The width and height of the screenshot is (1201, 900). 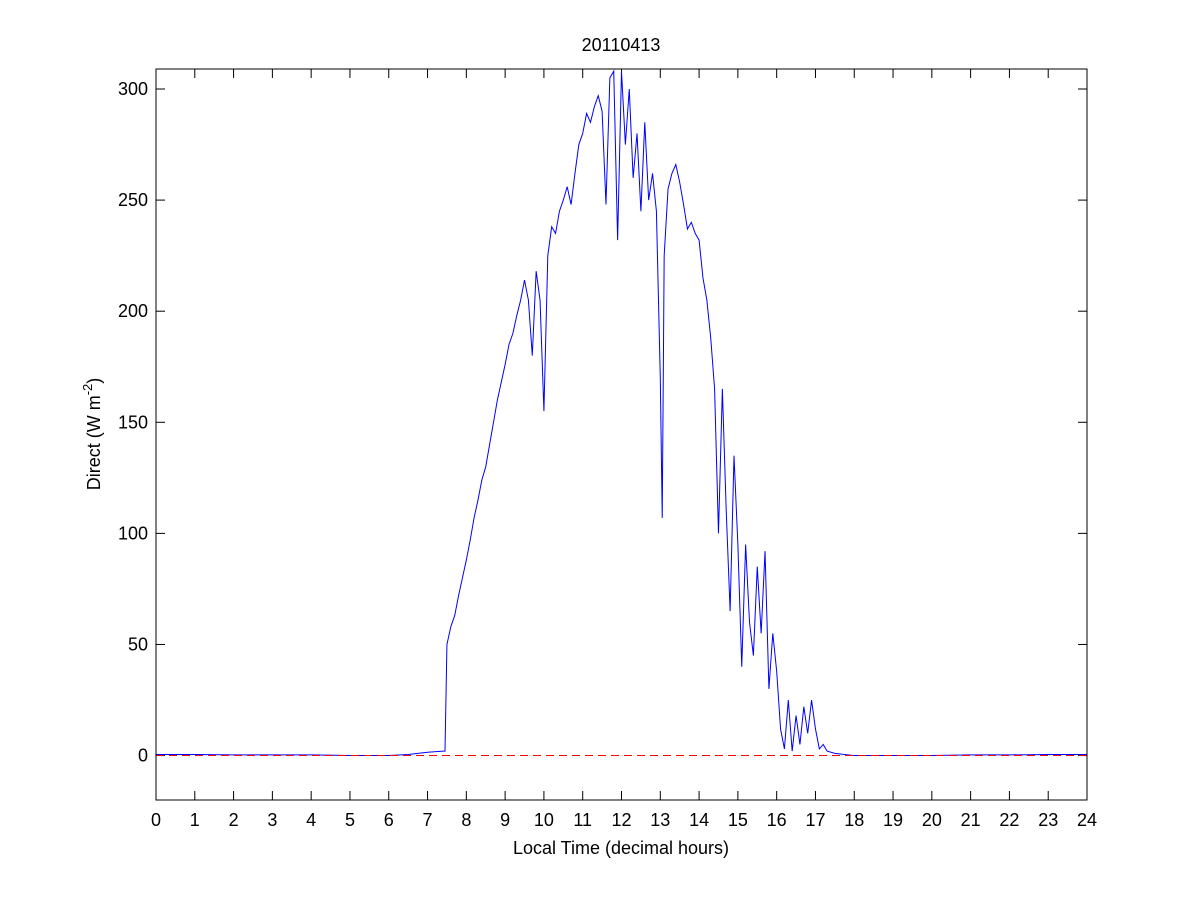 What do you see at coordinates (1048, 820) in the screenshot?
I see `x-tick-label: 23` at bounding box center [1048, 820].